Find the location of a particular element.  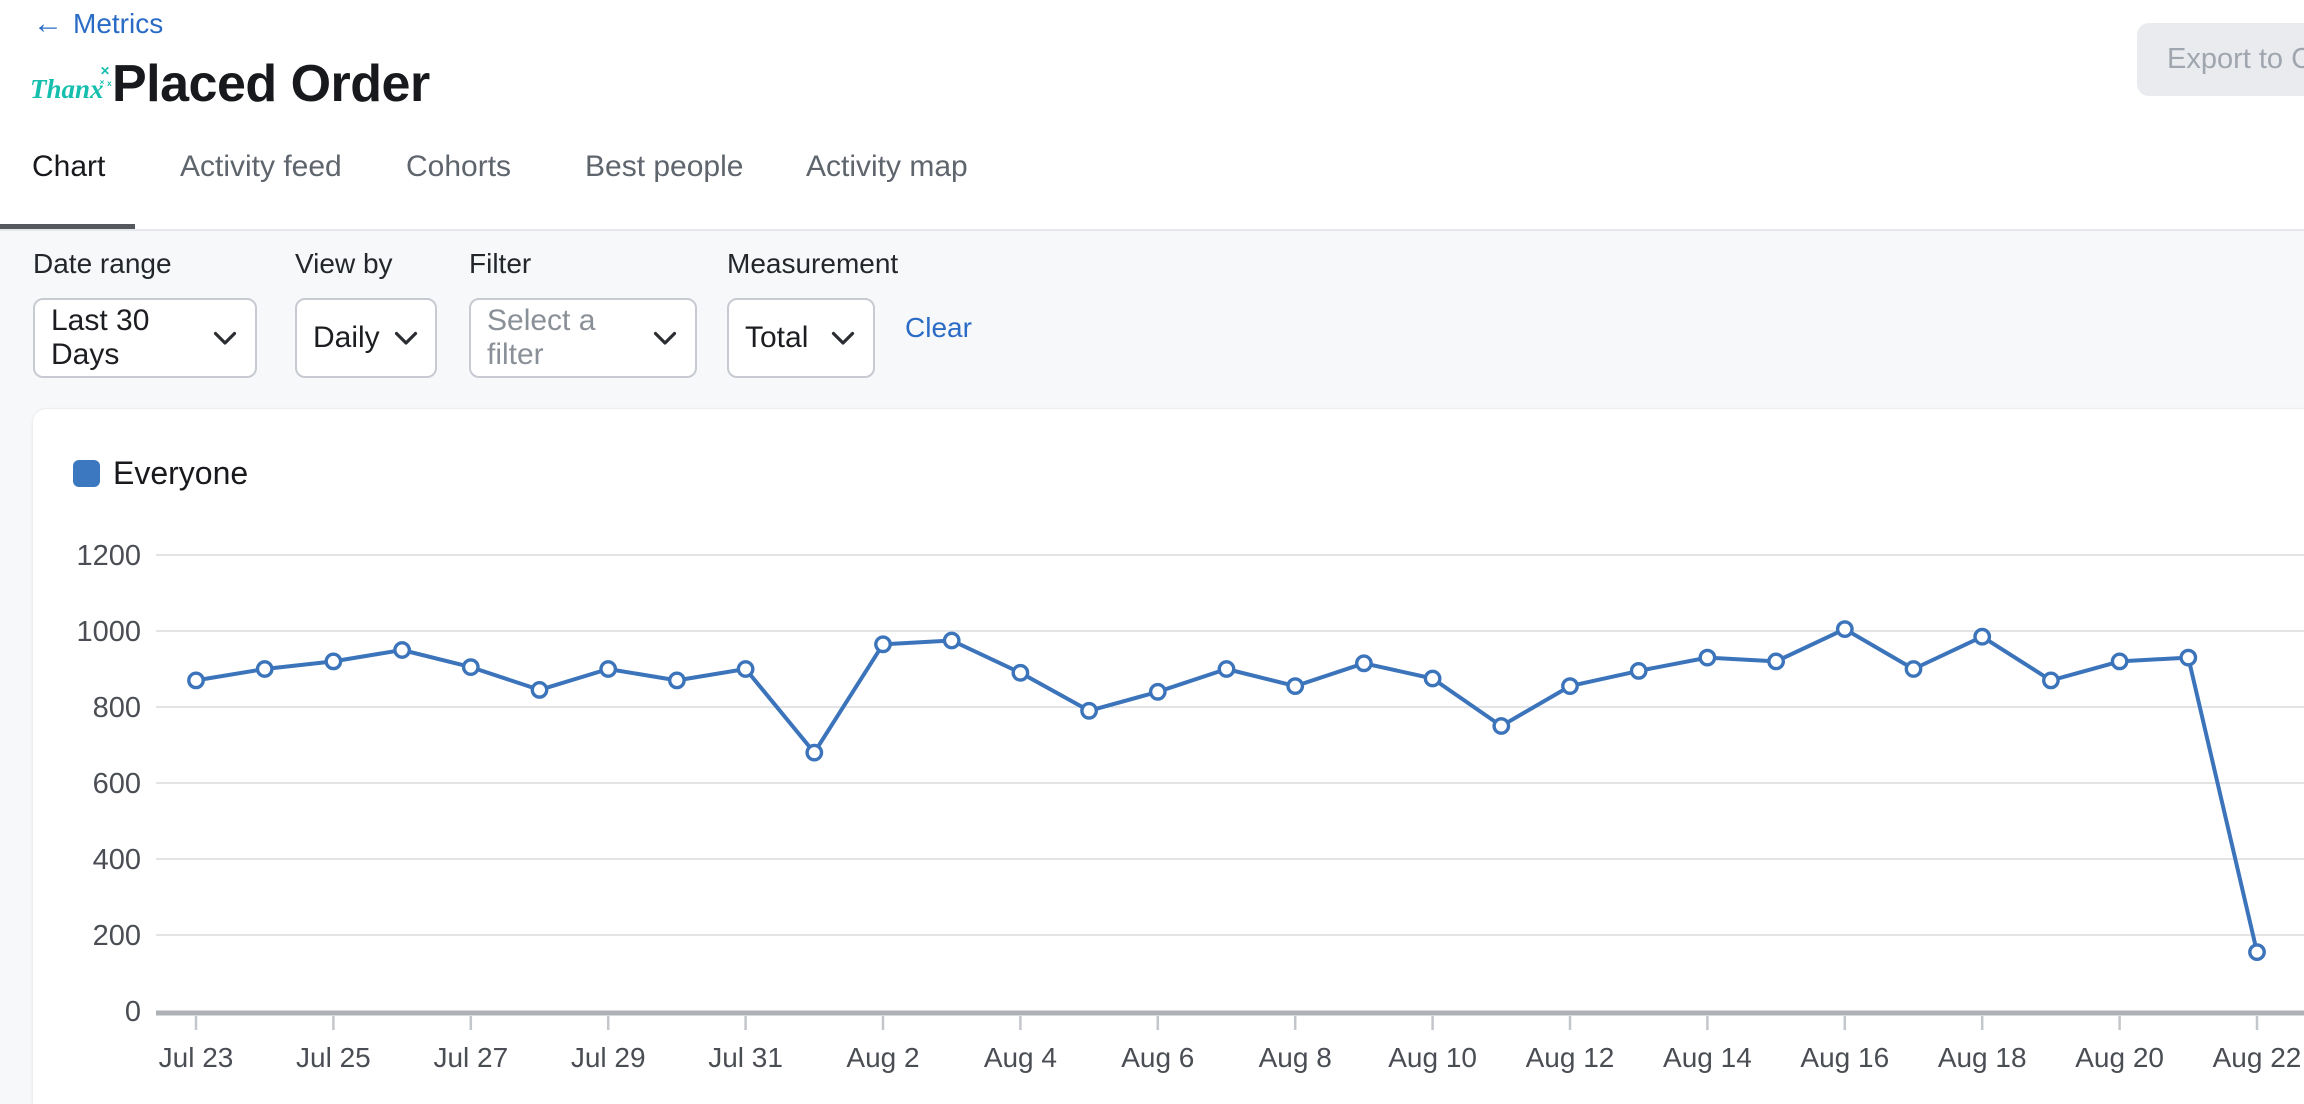

legend-item-everyone: Everyone is located at coordinates (160, 473).